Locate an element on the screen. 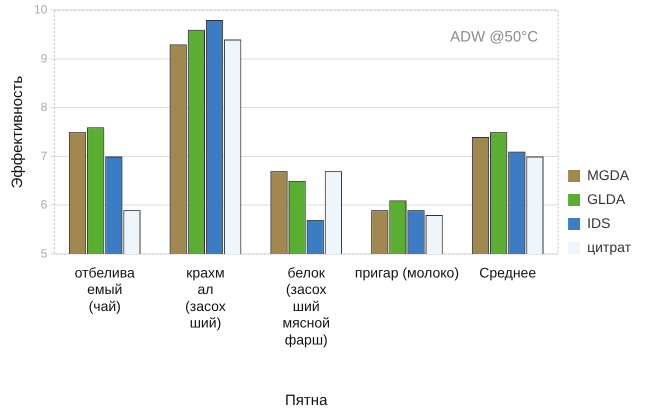 This screenshot has width=651, height=419. y-tick-label: 8 is located at coordinates (44, 107).